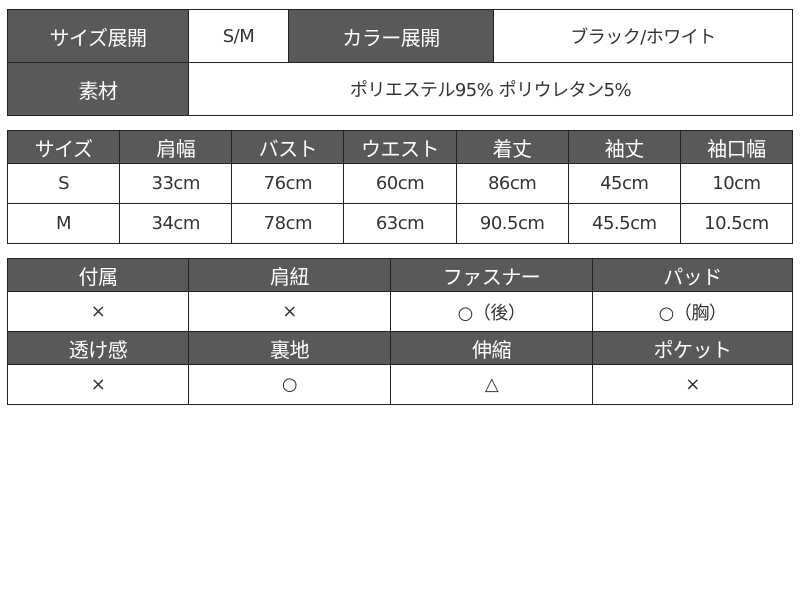  I want to click on color-range-label: カラー展開, so click(391, 36).